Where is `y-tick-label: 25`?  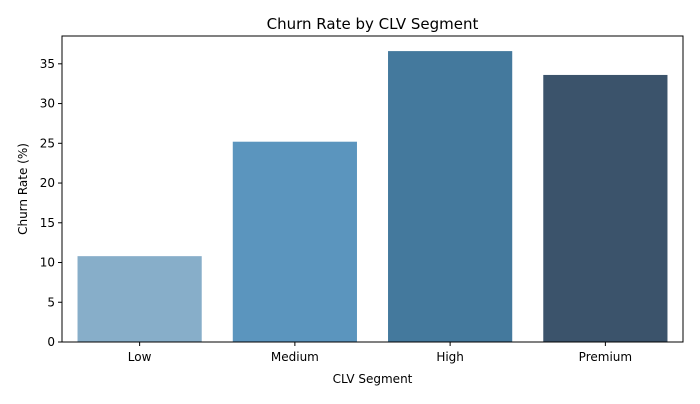 y-tick-label: 25 is located at coordinates (47, 143).